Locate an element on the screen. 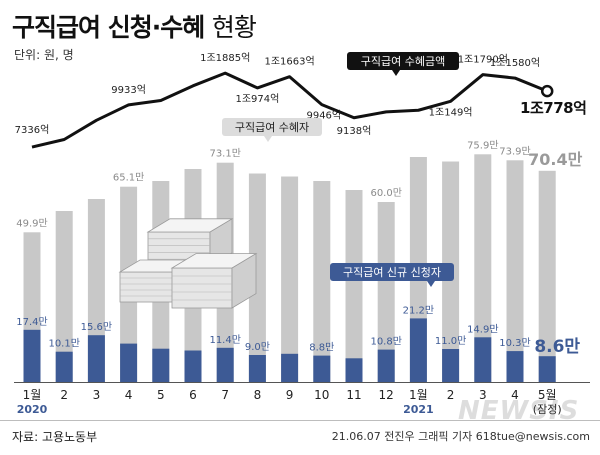 Image resolution: width=600 pixels, height=455 pixels. benefit-amount-label-16: 1조1580억 is located at coordinates (515, 63).